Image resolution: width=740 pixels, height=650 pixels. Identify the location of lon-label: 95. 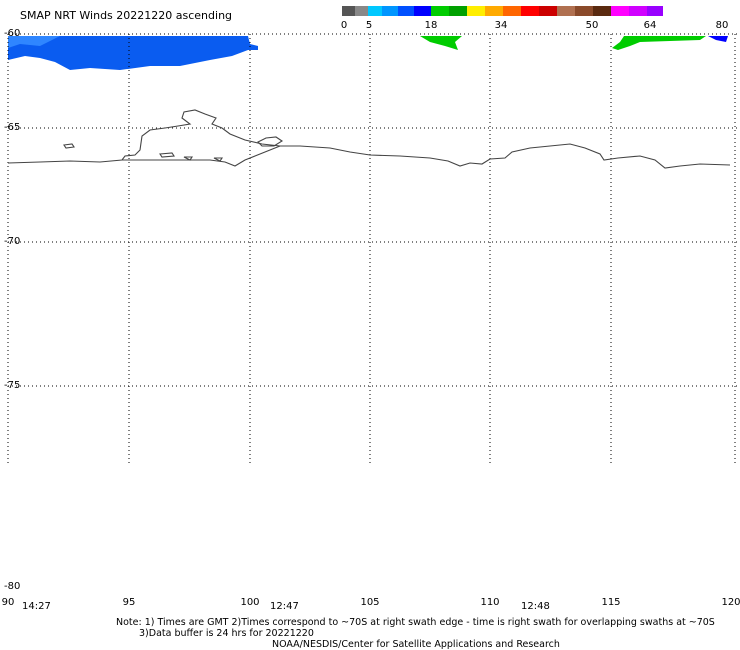
(129, 602).